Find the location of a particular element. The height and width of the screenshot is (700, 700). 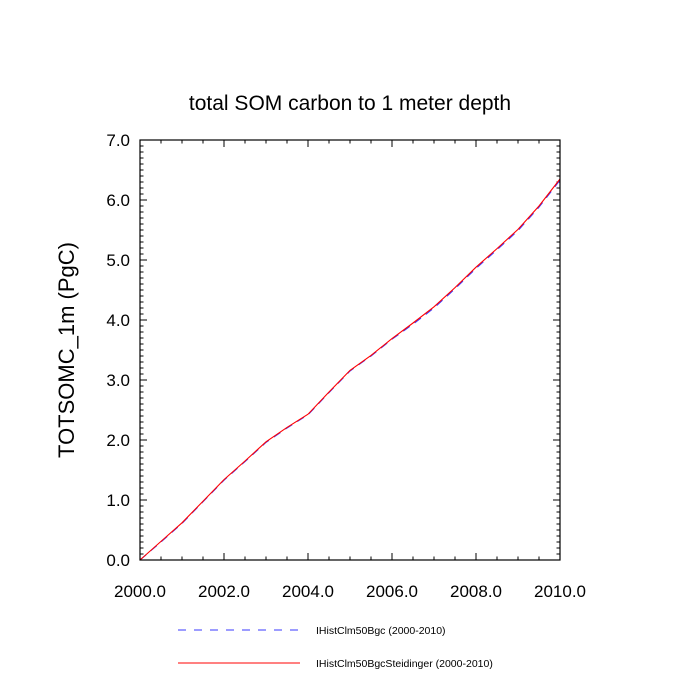

x-tick-label: 2006.0 is located at coordinates (392, 591).